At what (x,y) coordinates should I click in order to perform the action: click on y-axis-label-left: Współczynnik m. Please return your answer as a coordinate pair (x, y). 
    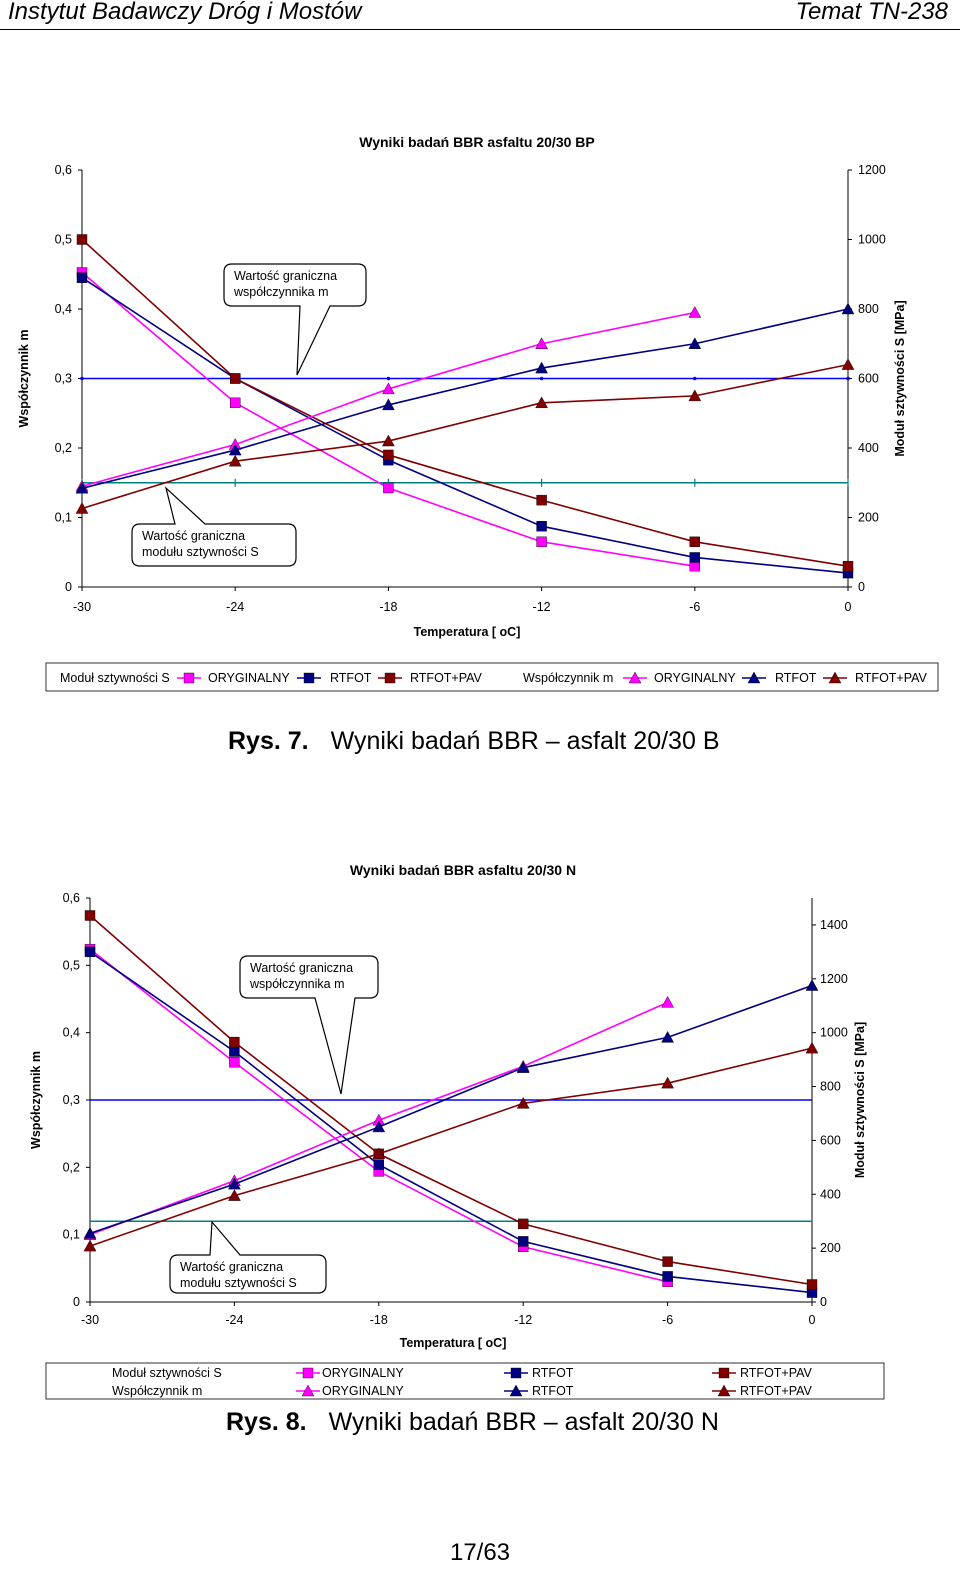
    Looking at the image, I should click on (24, 379).